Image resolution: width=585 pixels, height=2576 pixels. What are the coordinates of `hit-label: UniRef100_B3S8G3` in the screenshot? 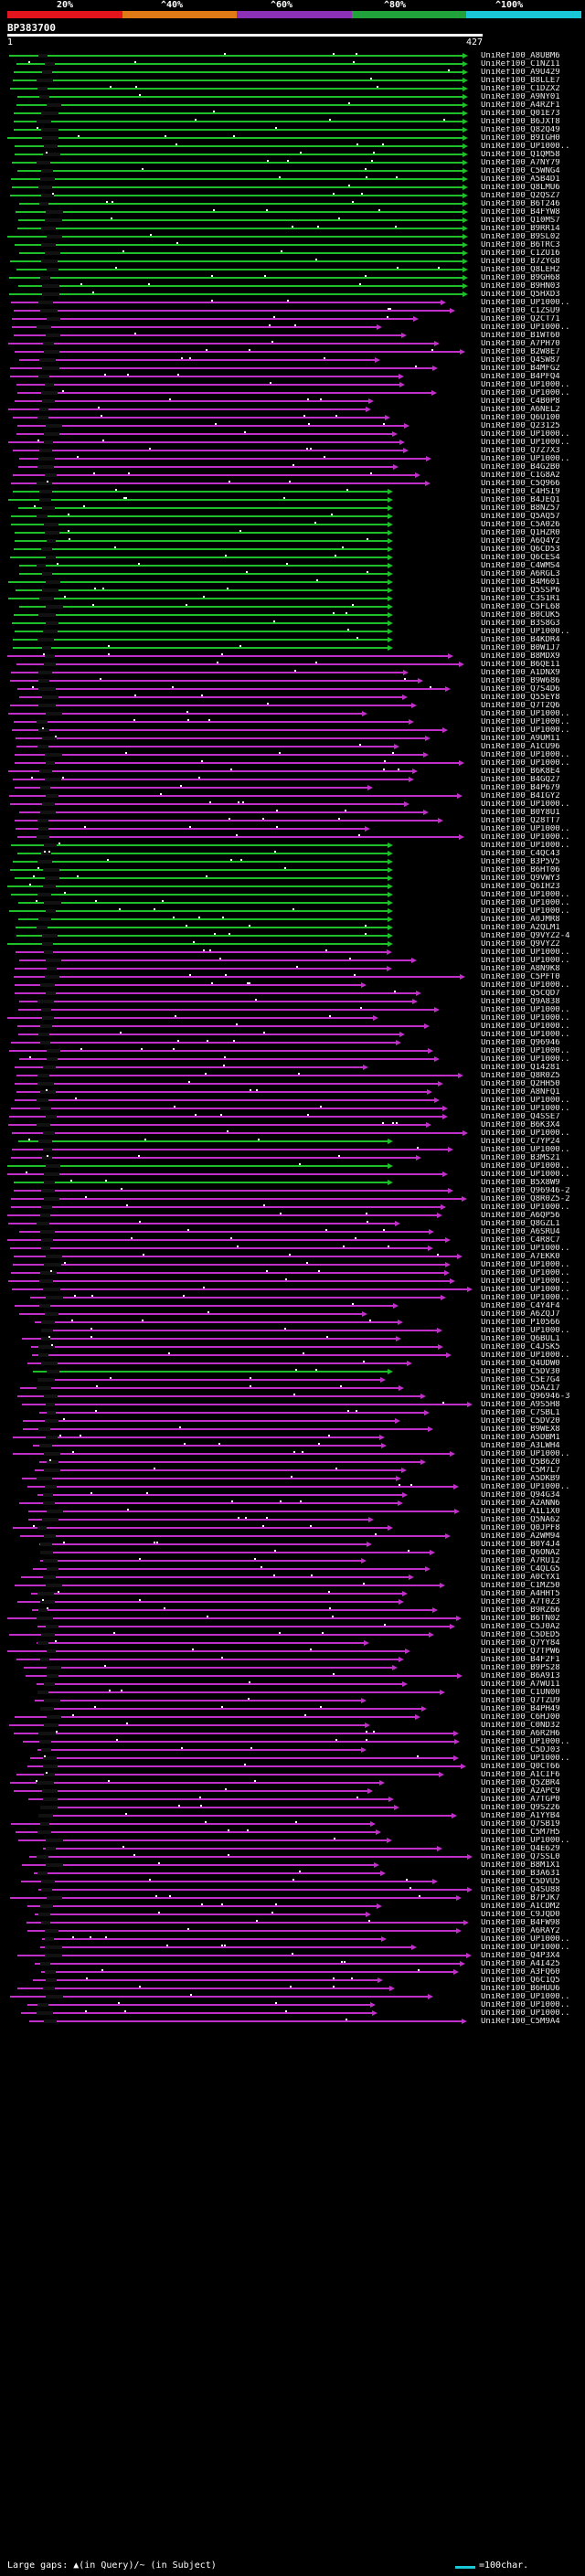 It's located at (520, 624).